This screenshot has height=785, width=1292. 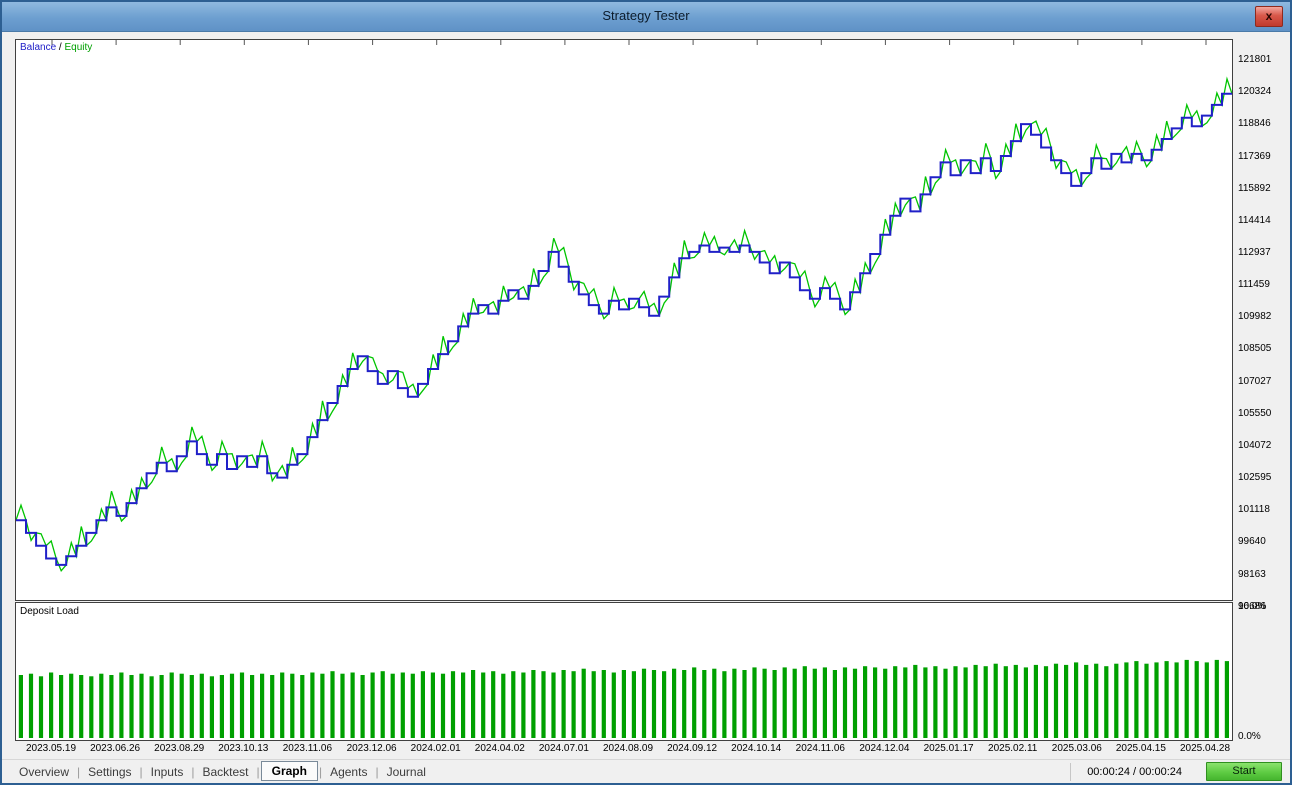 What do you see at coordinates (1252, 542) in the screenshot?
I see `y-axis-label: 99640` at bounding box center [1252, 542].